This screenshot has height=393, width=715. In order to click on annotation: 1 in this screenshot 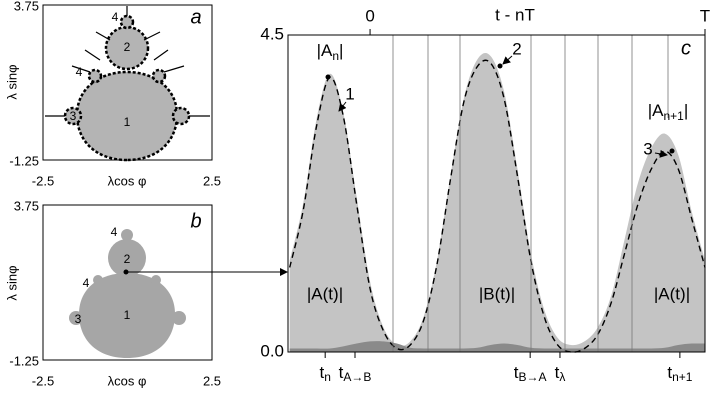, I will do `click(349, 93)`.